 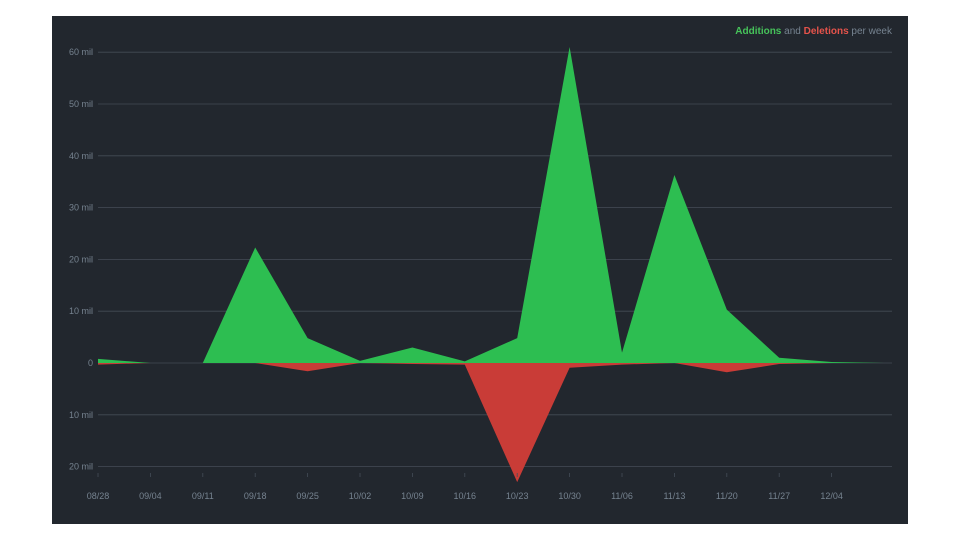 I want to click on legend-suffix: per week, so click(x=871, y=31).